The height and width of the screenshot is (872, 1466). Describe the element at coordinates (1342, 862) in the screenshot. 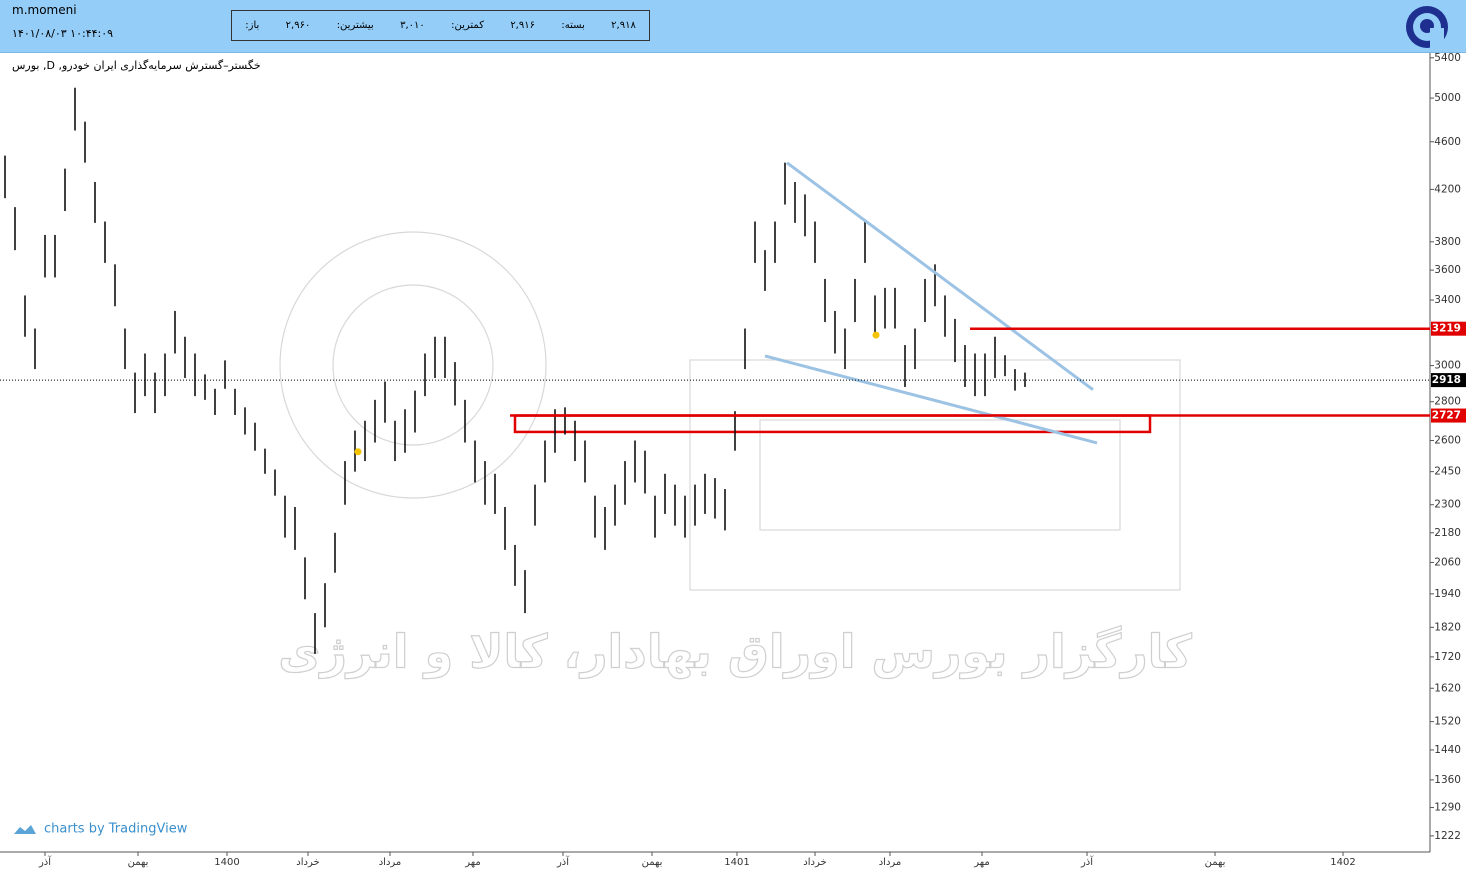

I see `x-tick-label: 1402` at that location.